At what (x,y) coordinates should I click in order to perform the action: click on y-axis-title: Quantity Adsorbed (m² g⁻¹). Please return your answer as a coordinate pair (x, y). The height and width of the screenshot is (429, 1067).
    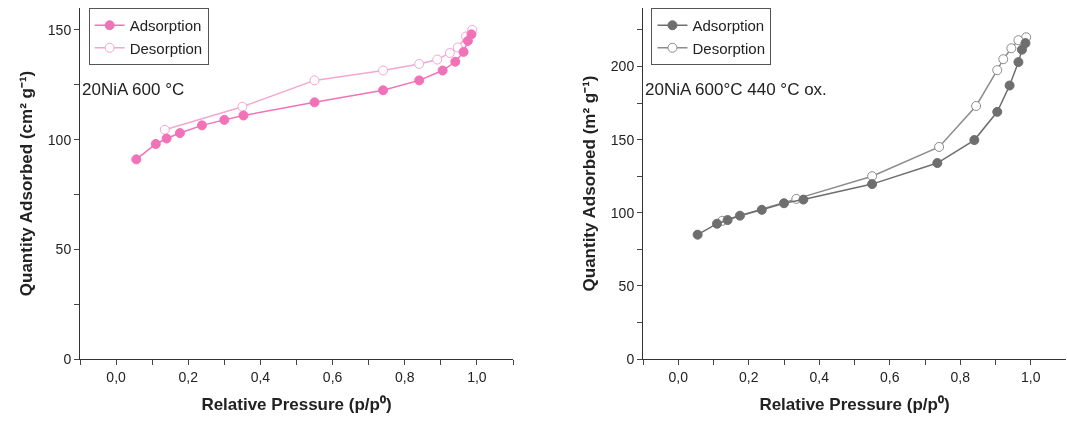
    Looking at the image, I should click on (590, 183).